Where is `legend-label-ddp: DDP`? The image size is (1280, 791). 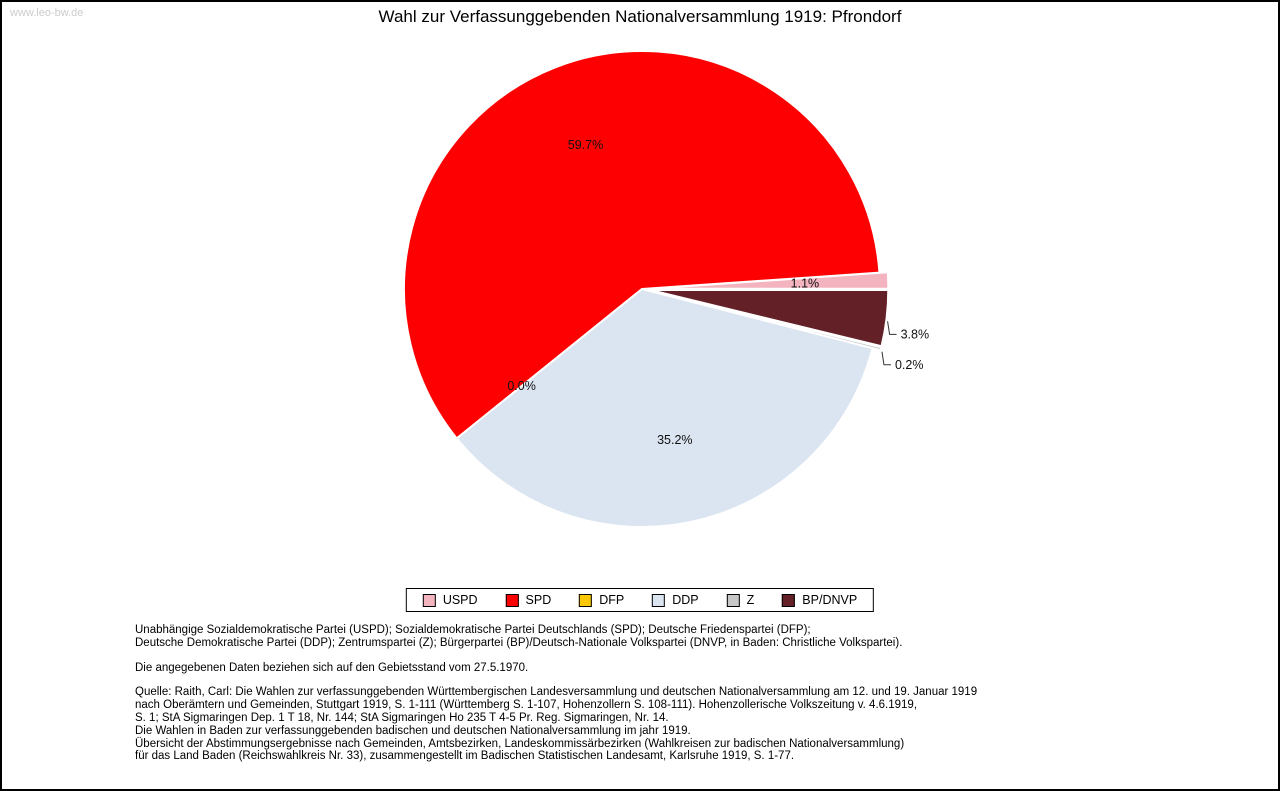 legend-label-ddp: DDP is located at coordinates (685, 600).